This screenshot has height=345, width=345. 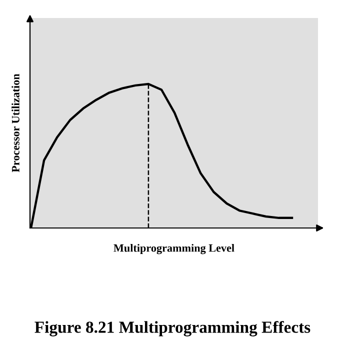 What do you see at coordinates (174, 249) in the screenshot?
I see `x-axis-title: Multiprogramming Level` at bounding box center [174, 249].